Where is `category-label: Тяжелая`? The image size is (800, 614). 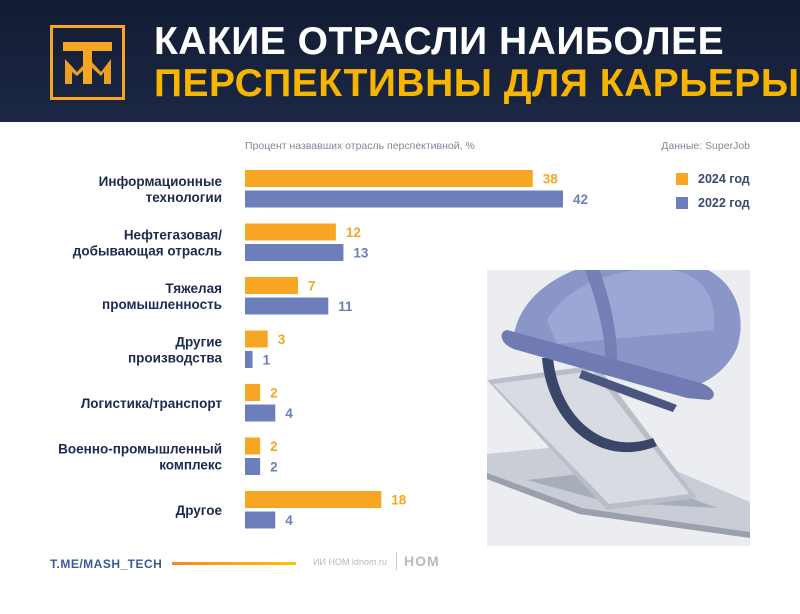 category-label: Тяжелая is located at coordinates (193, 288).